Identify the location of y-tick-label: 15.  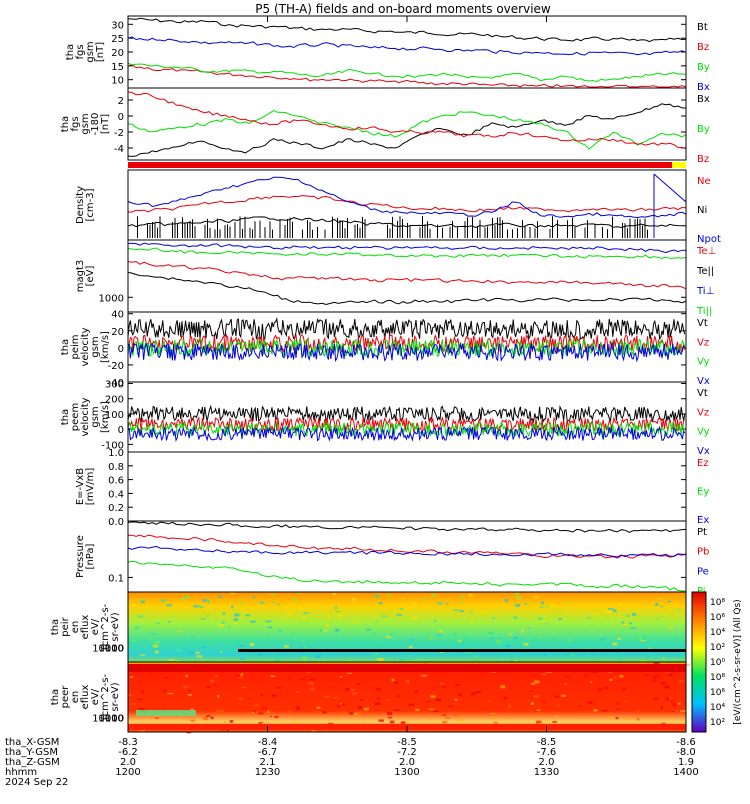
(117, 67).